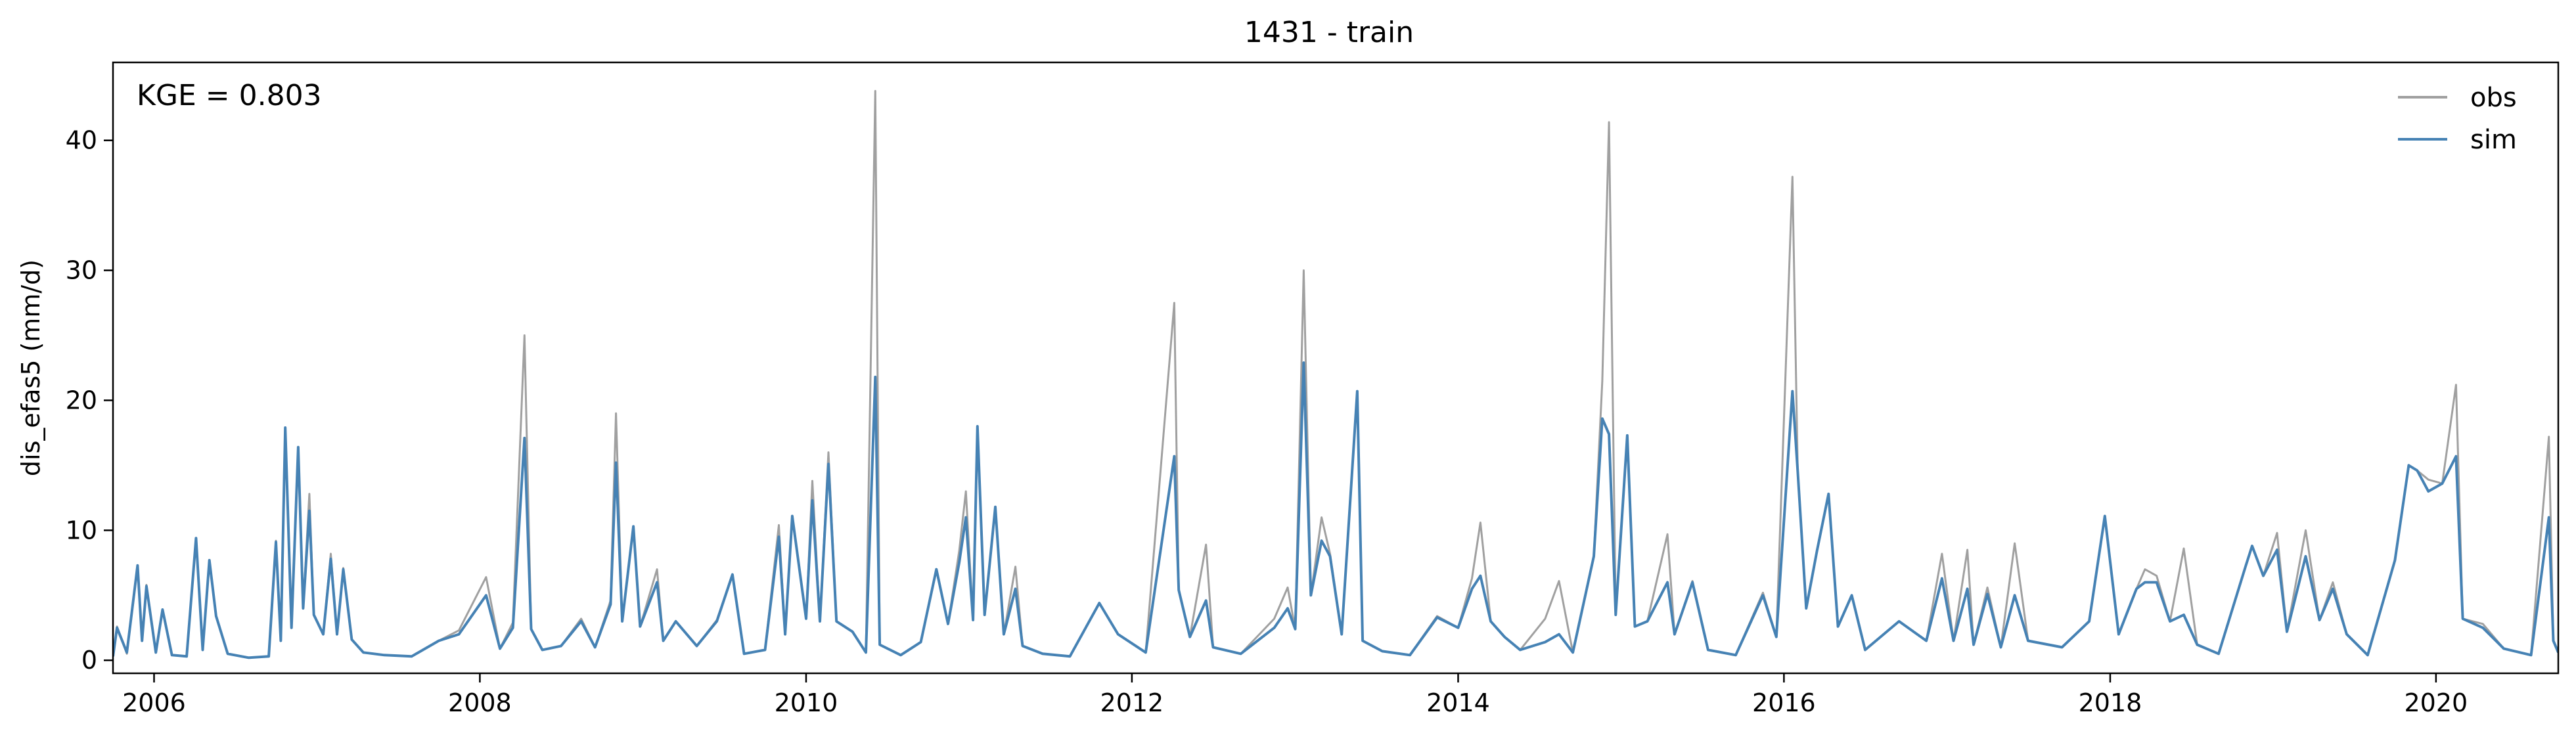  I want to click on kge-annotation: KGE = 0.803, so click(229, 95).